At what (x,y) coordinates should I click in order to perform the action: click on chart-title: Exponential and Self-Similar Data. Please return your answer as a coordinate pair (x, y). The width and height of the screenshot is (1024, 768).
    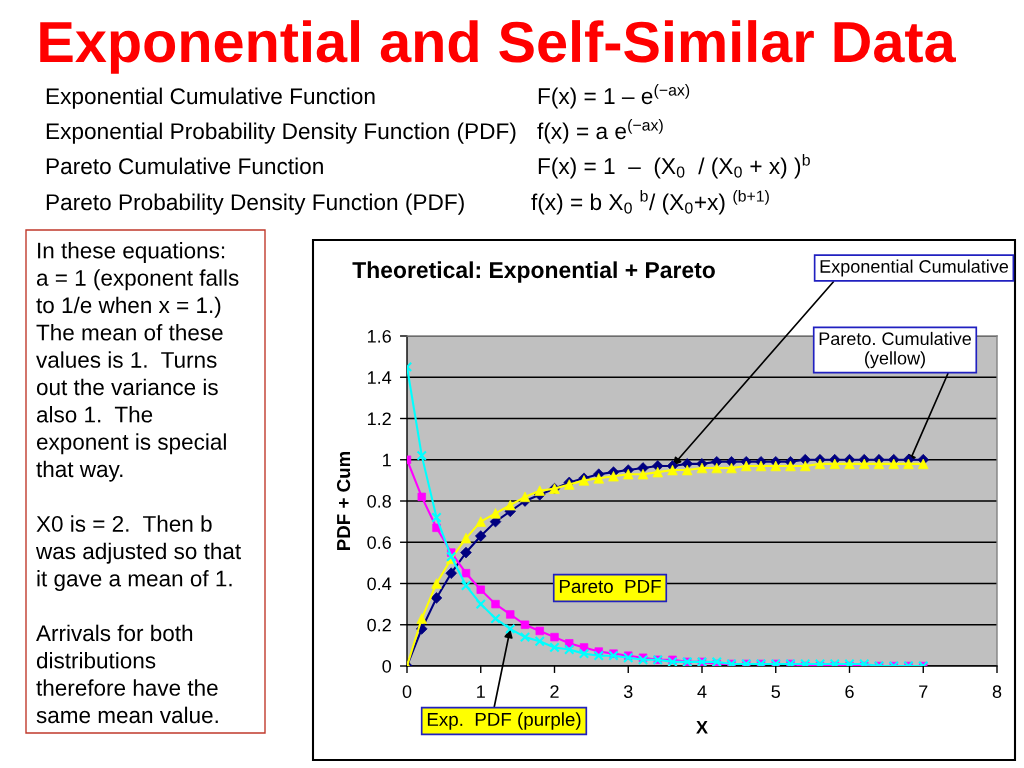
    Looking at the image, I should click on (498, 47).